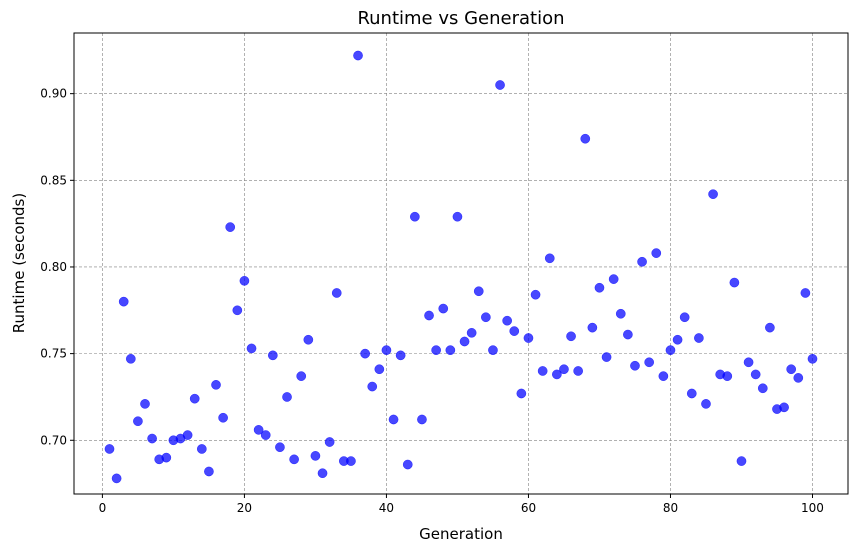 This screenshot has width=859, height=552. Describe the element at coordinates (53, 267) in the screenshot. I see `y-tick-label: 0.80` at that location.